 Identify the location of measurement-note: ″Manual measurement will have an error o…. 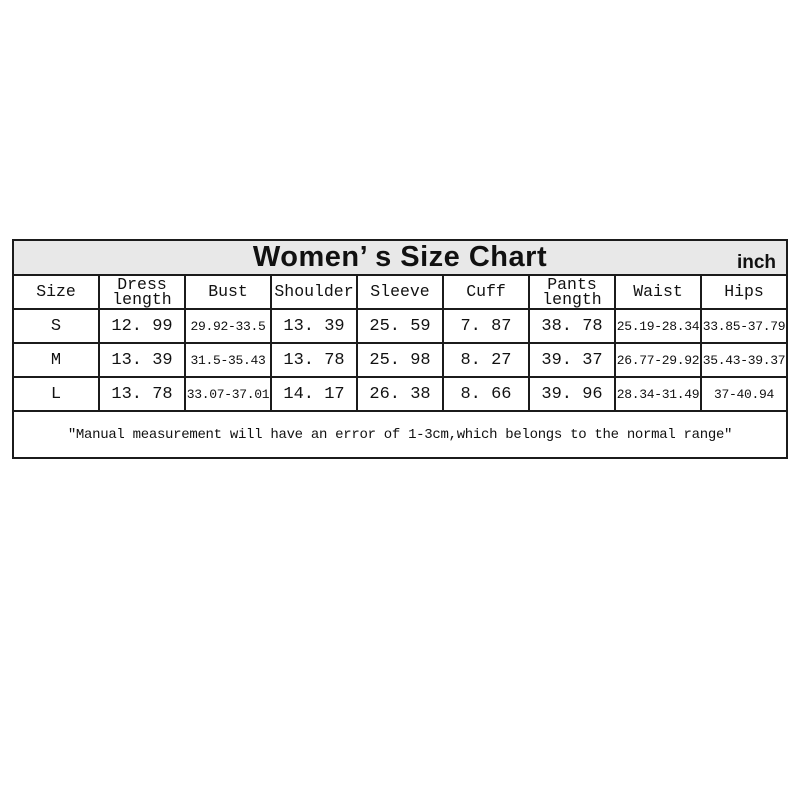
(400, 434).